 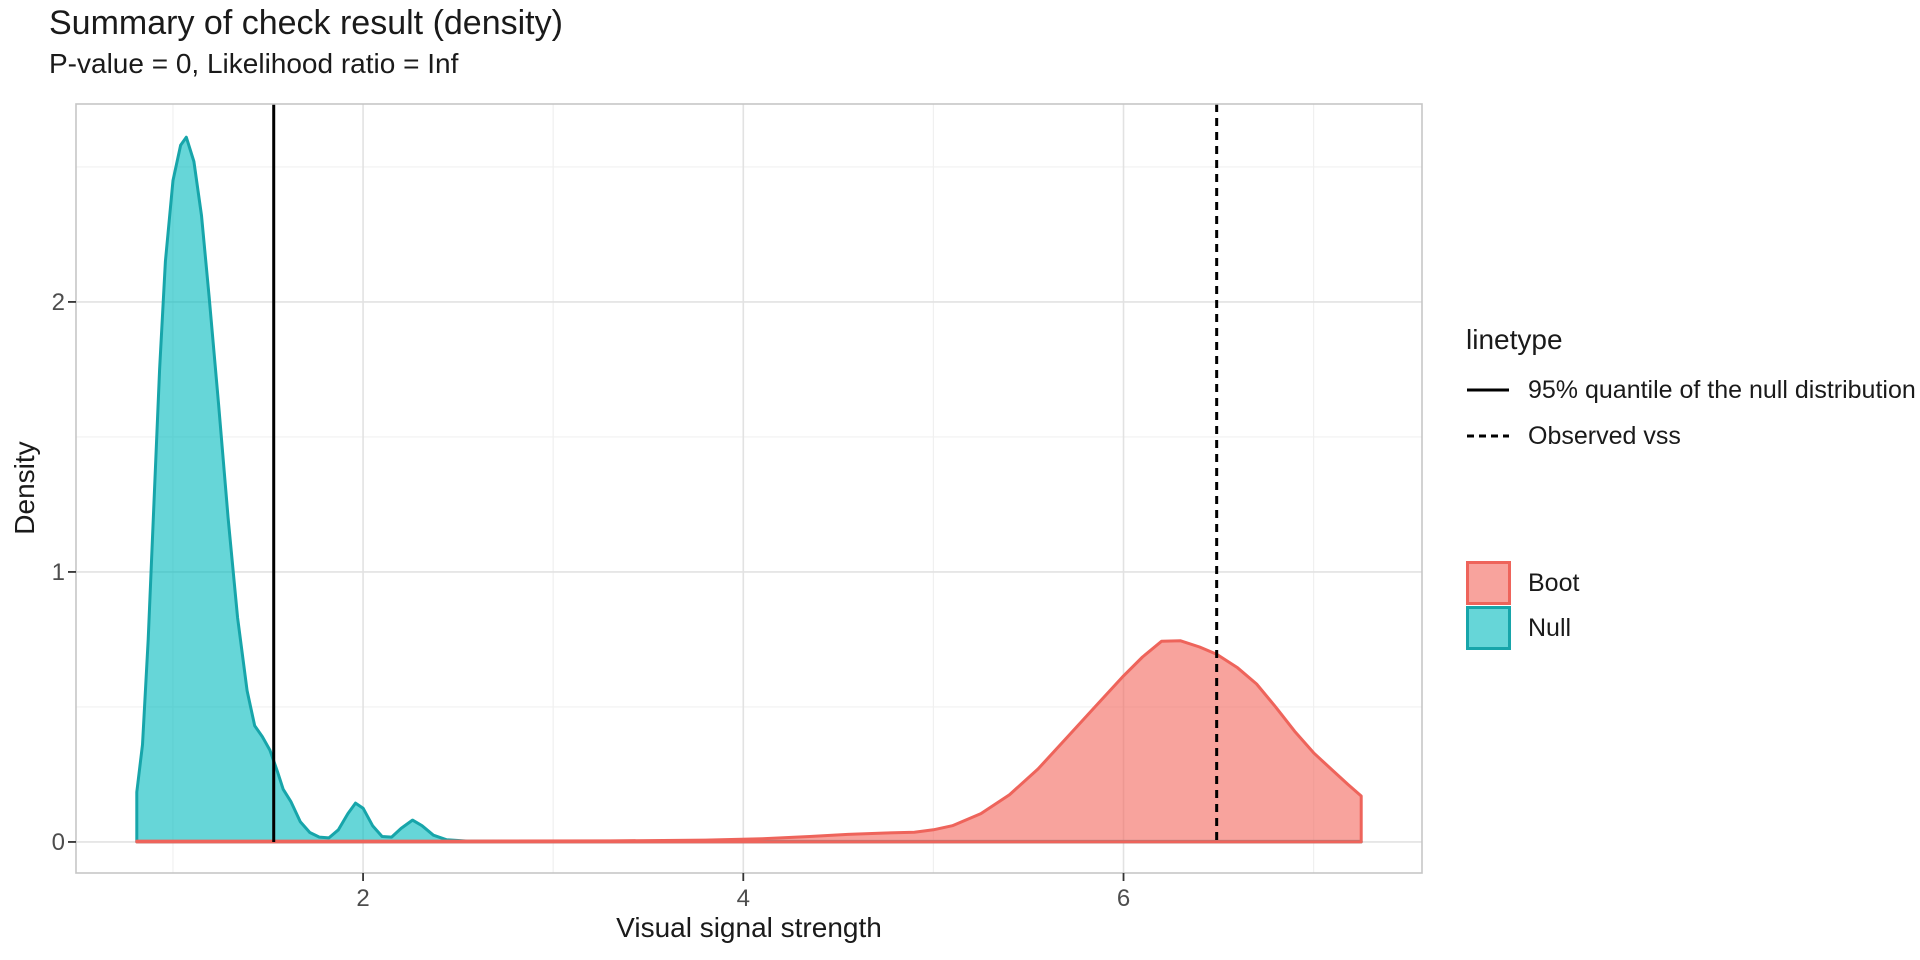 I want to click on legend-item-label: Null, so click(x=1550, y=627).